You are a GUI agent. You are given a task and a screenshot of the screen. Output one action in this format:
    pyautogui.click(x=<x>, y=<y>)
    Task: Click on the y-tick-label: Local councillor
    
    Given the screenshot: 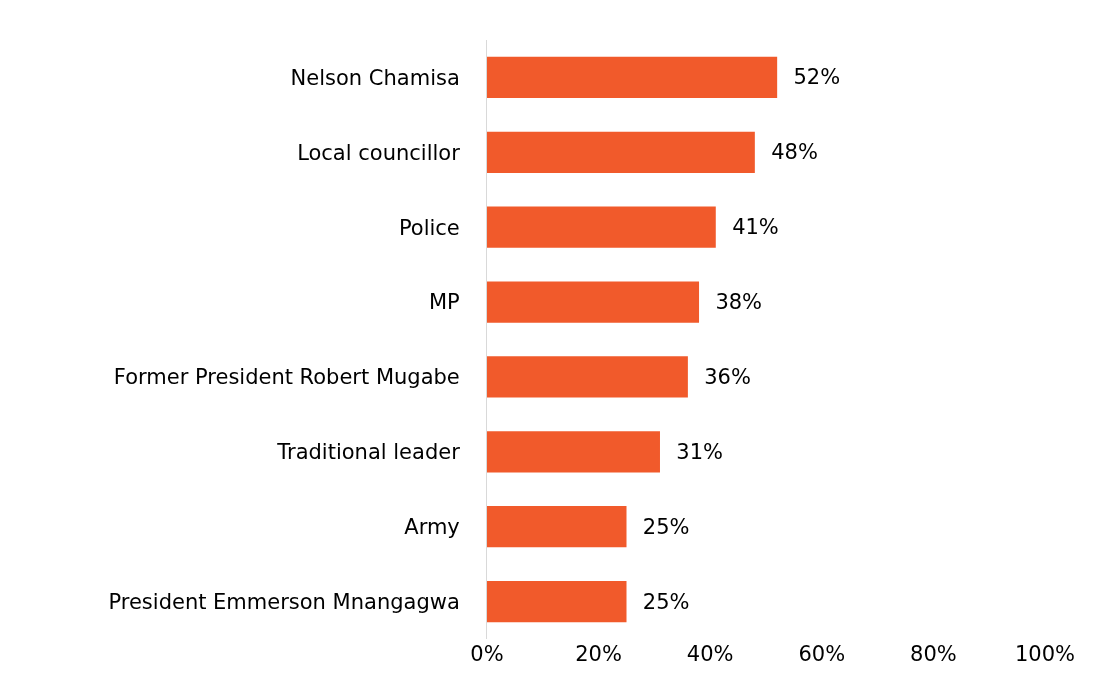 What is the action you would take?
    pyautogui.click(x=379, y=152)
    